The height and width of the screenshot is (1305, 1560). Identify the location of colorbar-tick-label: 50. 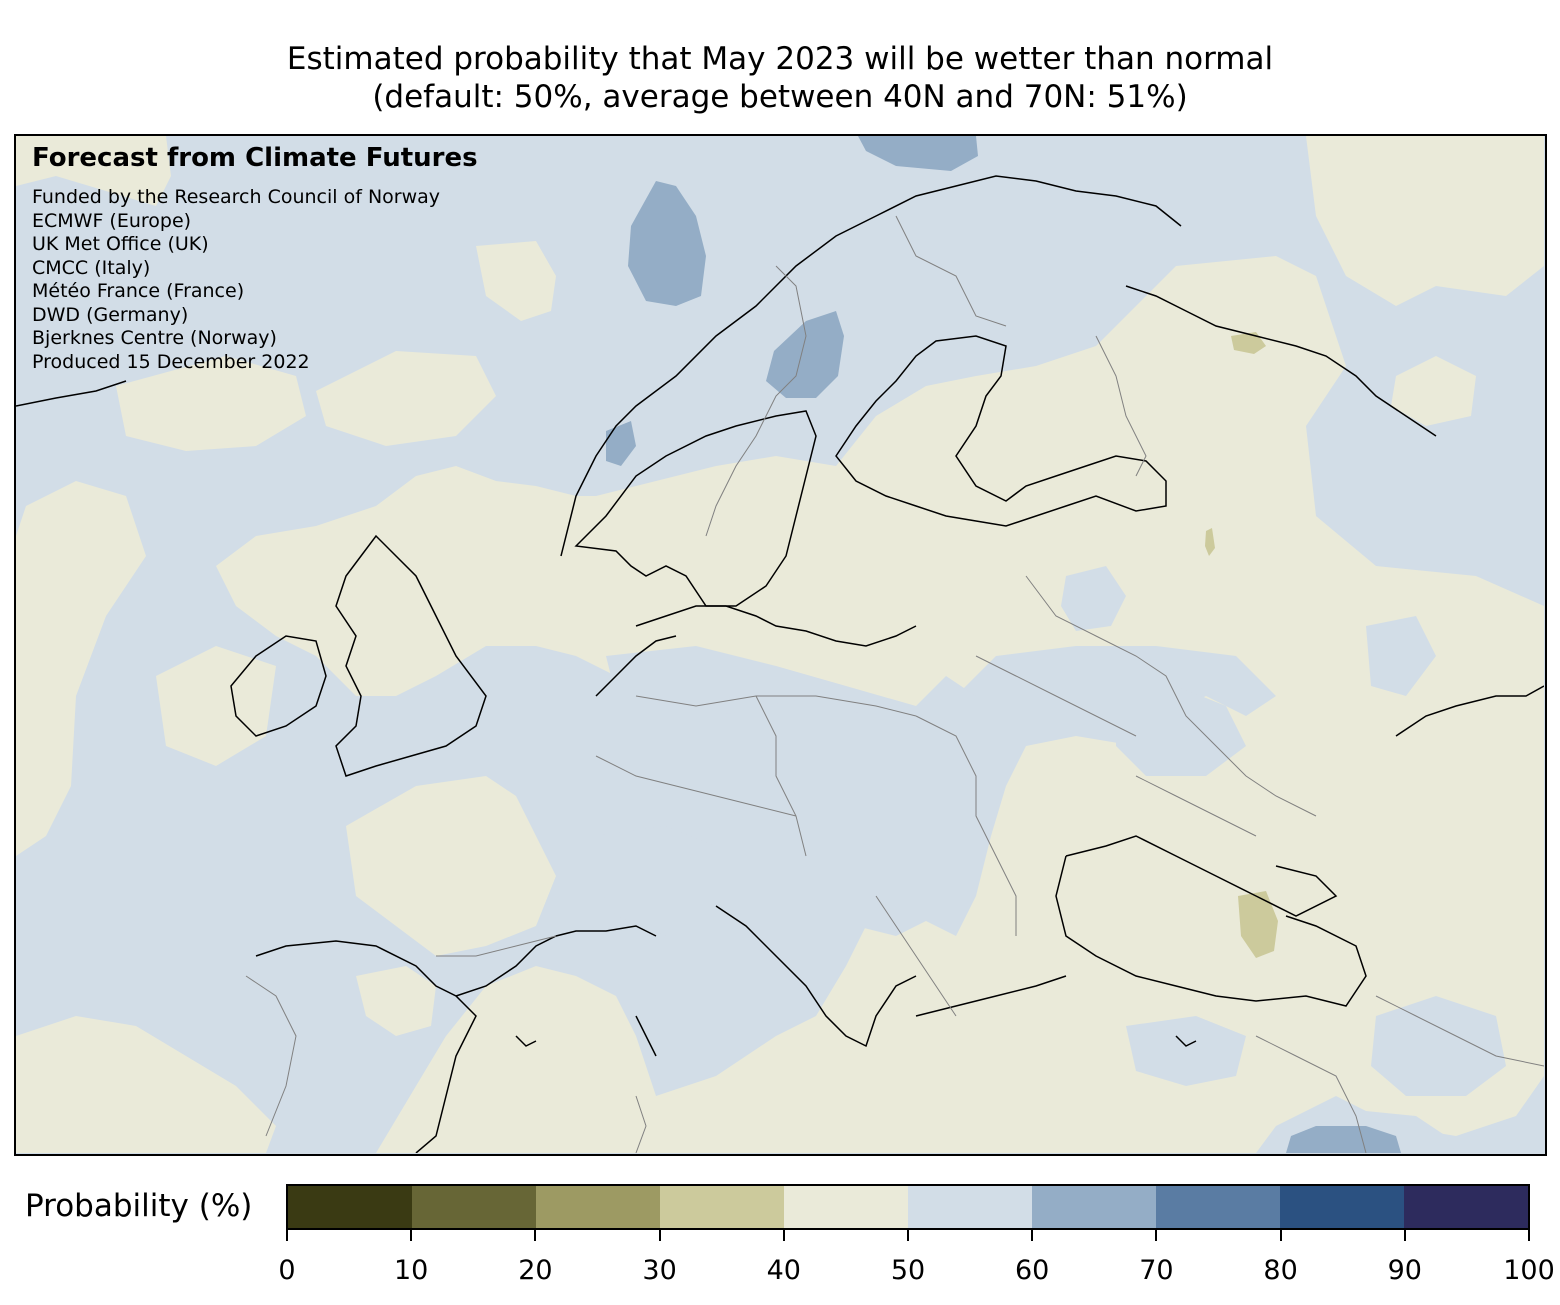
(908, 1270).